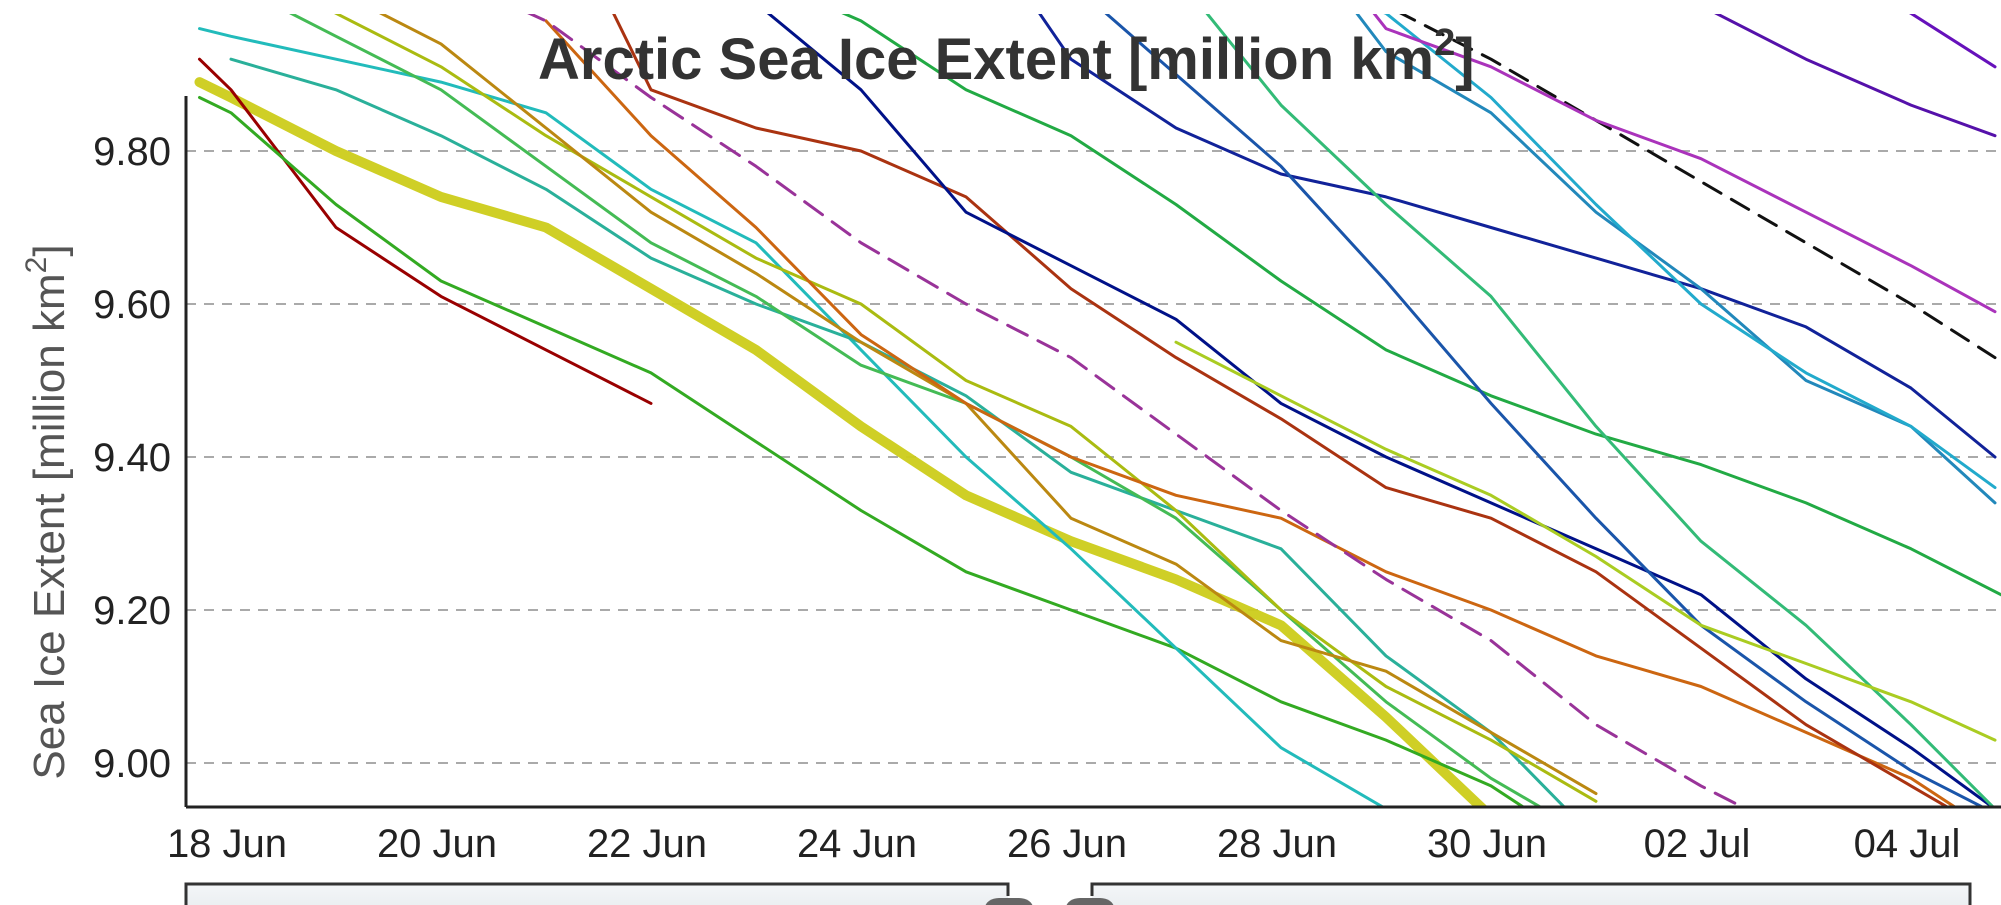 The image size is (2001, 905). Describe the element at coordinates (1006, 57) in the screenshot. I see `chart-title: Arctic Sea Ice Extent [million km2]` at that location.